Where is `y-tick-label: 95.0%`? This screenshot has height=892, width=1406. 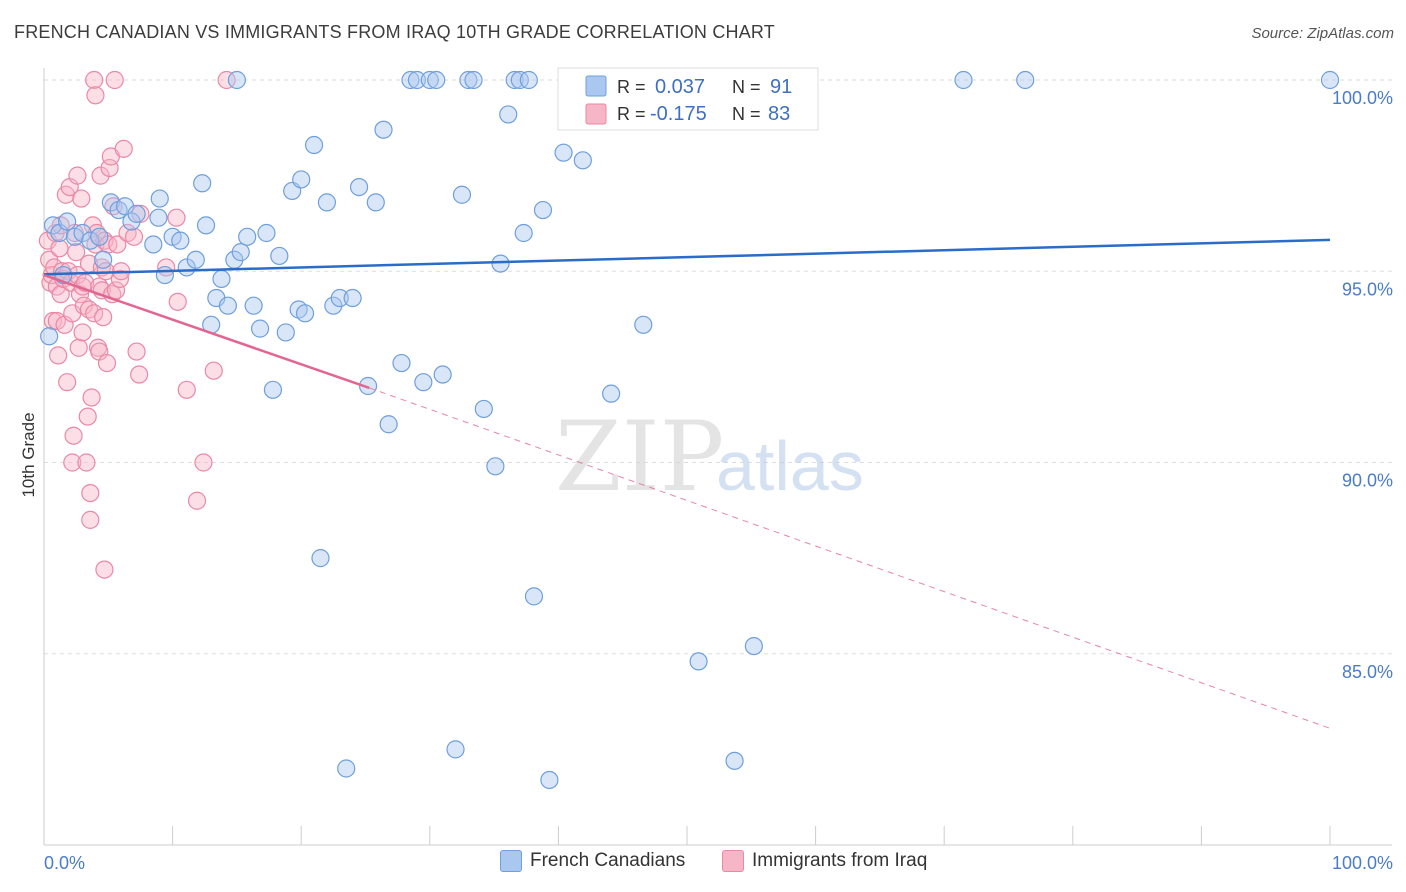 y-tick-label: 95.0% is located at coordinates (1367, 289).